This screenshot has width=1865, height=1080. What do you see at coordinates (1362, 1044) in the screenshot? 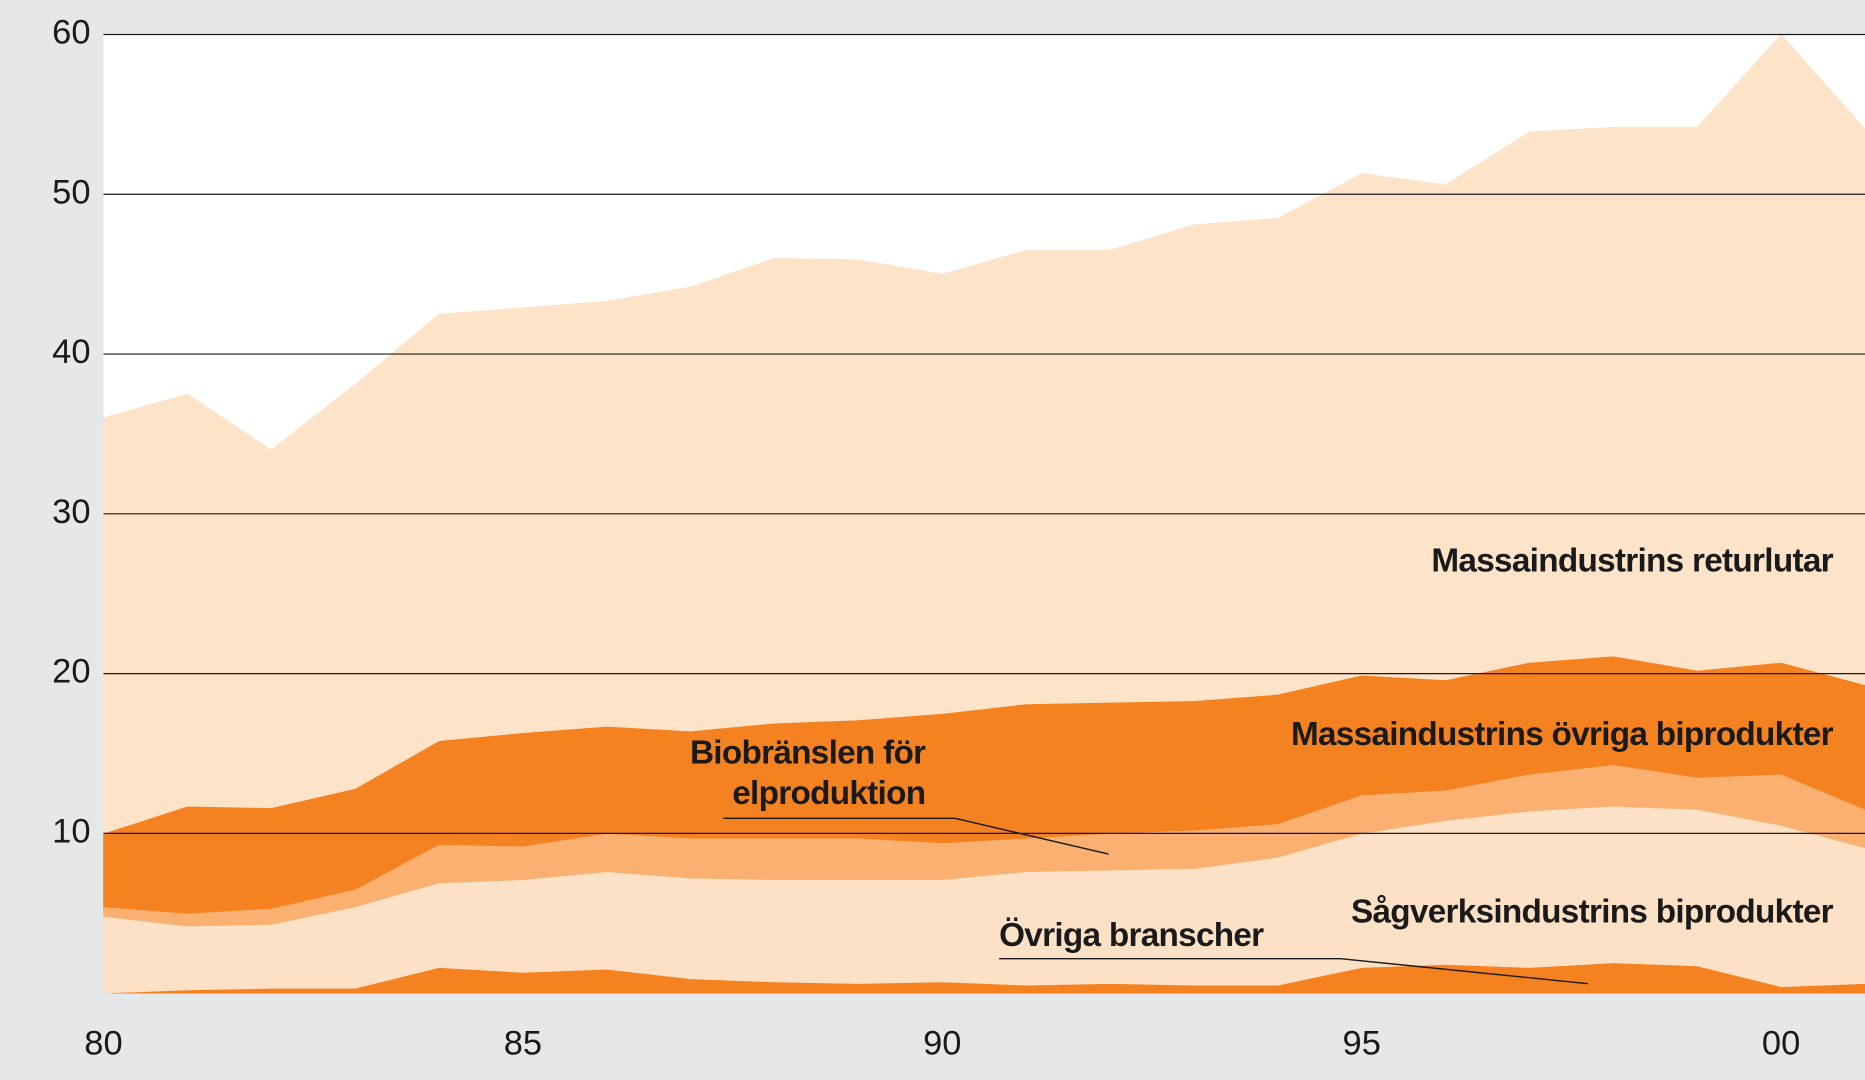
I see `x-tick-label: 95` at bounding box center [1362, 1044].